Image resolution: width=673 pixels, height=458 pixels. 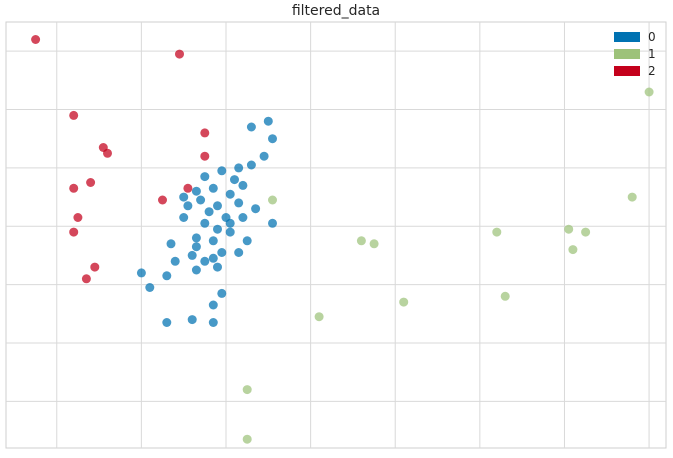 What do you see at coordinates (652, 37) in the screenshot?
I see `legend-label-0: 0` at bounding box center [652, 37].